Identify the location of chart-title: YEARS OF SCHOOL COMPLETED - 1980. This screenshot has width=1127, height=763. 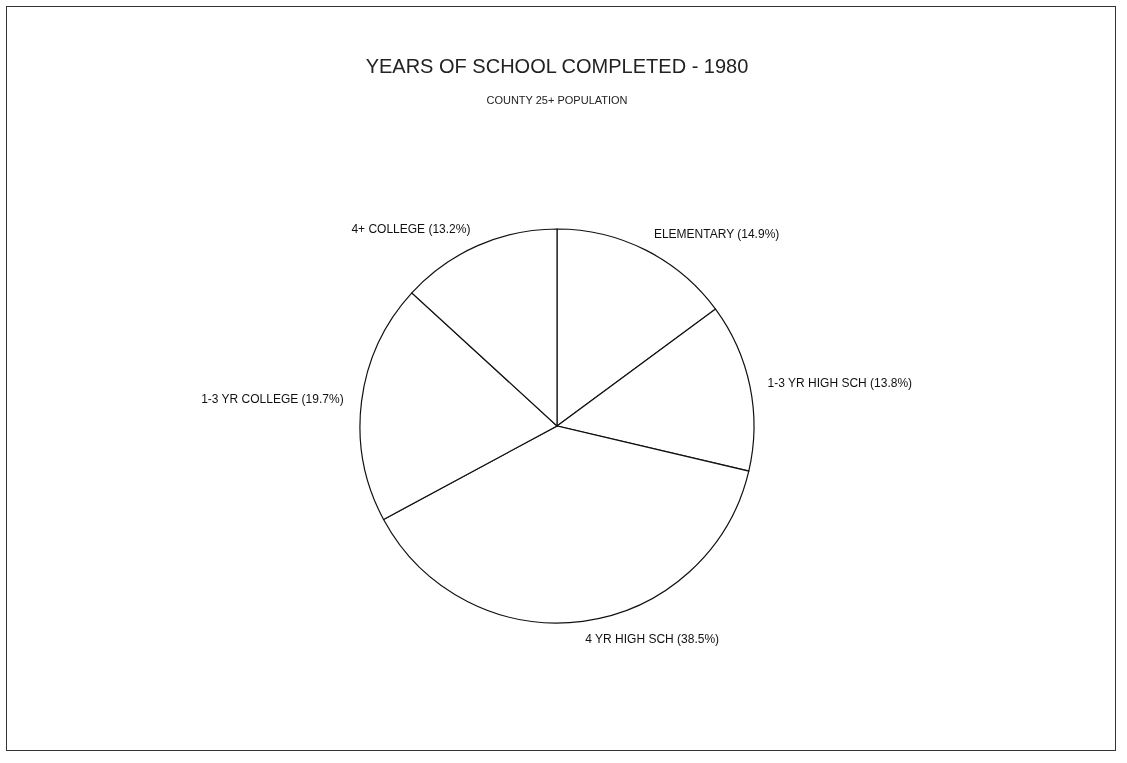
(557, 66).